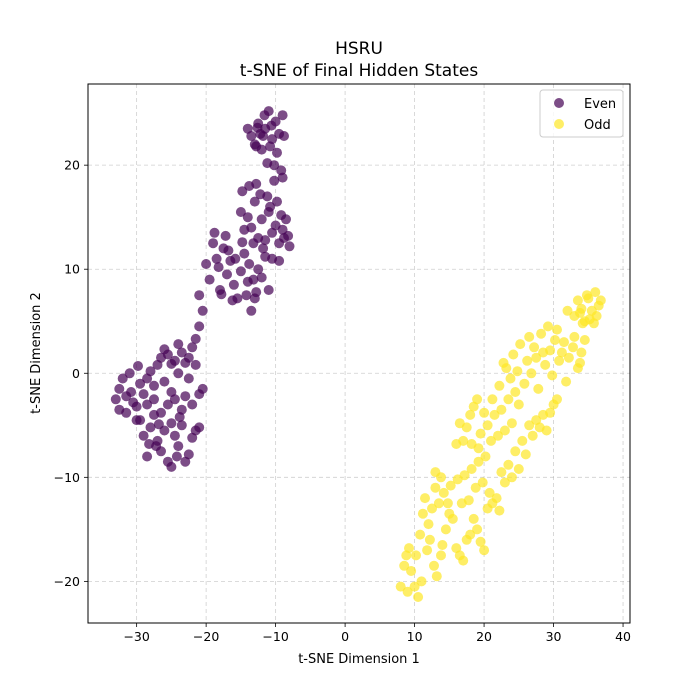 This screenshot has height=700, width=700. What do you see at coordinates (600, 104) in the screenshot?
I see `legend-label-even: Even` at bounding box center [600, 104].